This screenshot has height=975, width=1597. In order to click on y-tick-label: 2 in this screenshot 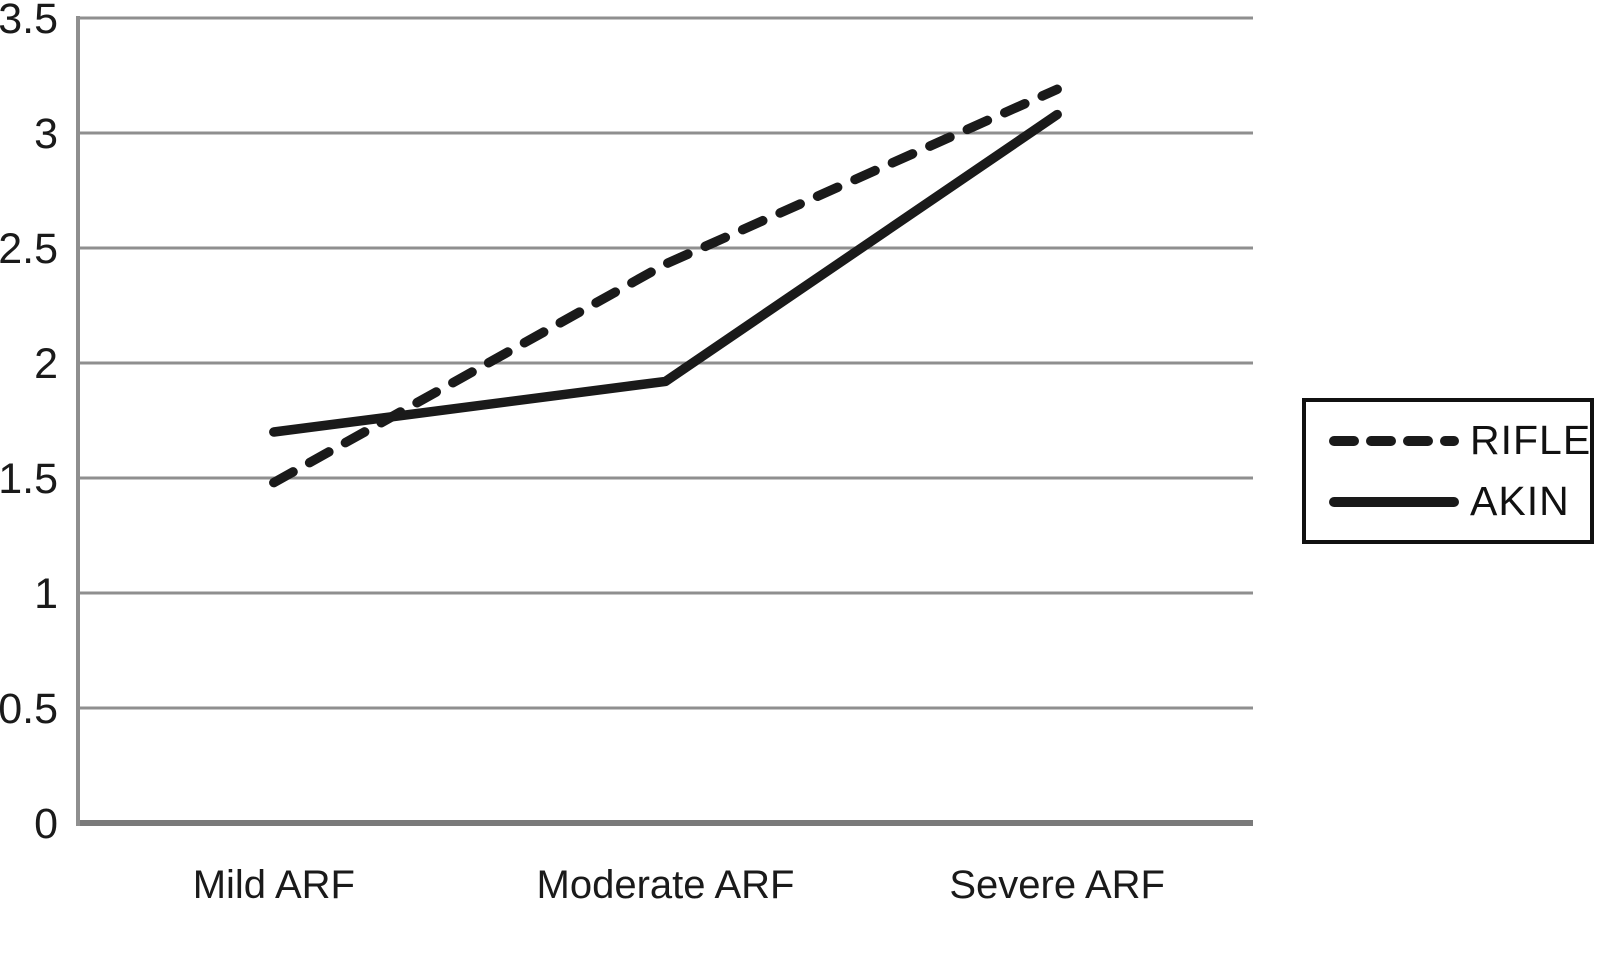, I will do `click(46, 364)`.